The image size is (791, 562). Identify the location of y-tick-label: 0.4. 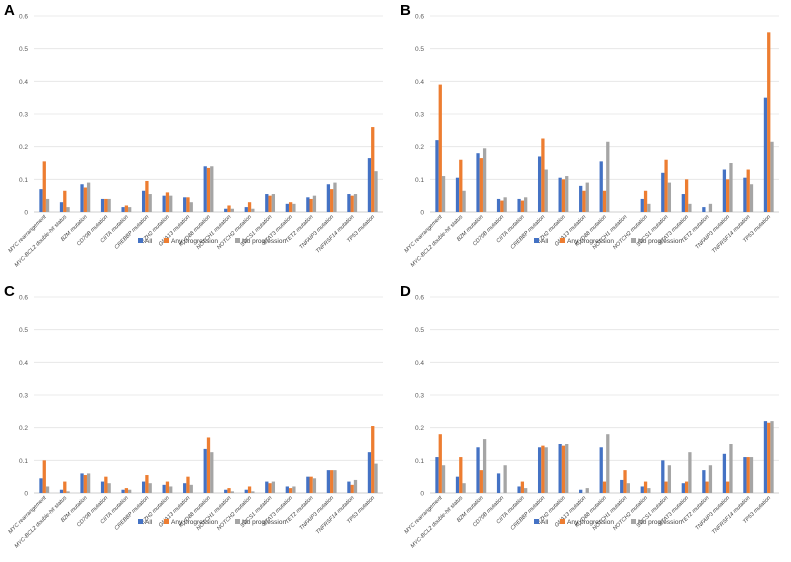
(23, 363).